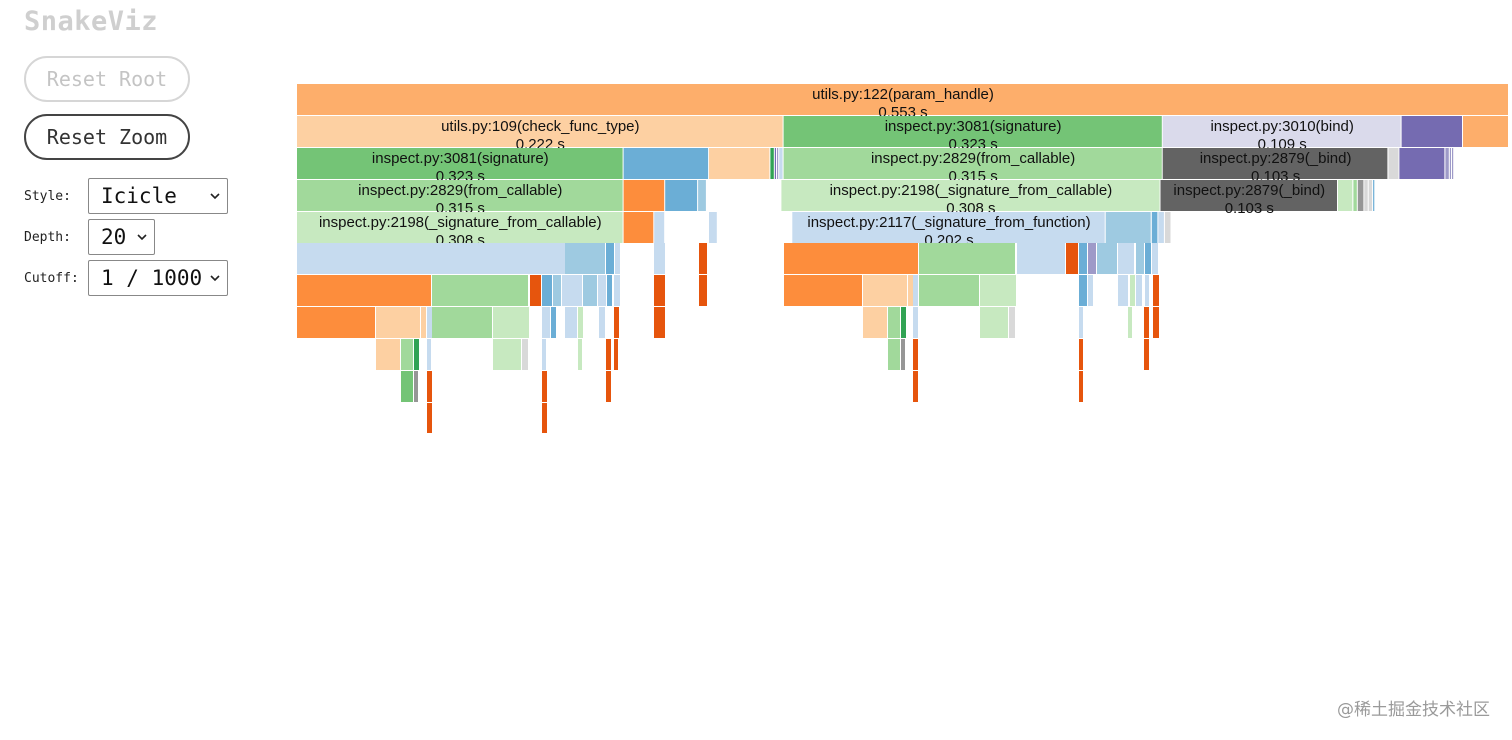 The image size is (1512, 740). What do you see at coordinates (121, 237) in the screenshot?
I see `depth-select: 20` at bounding box center [121, 237].